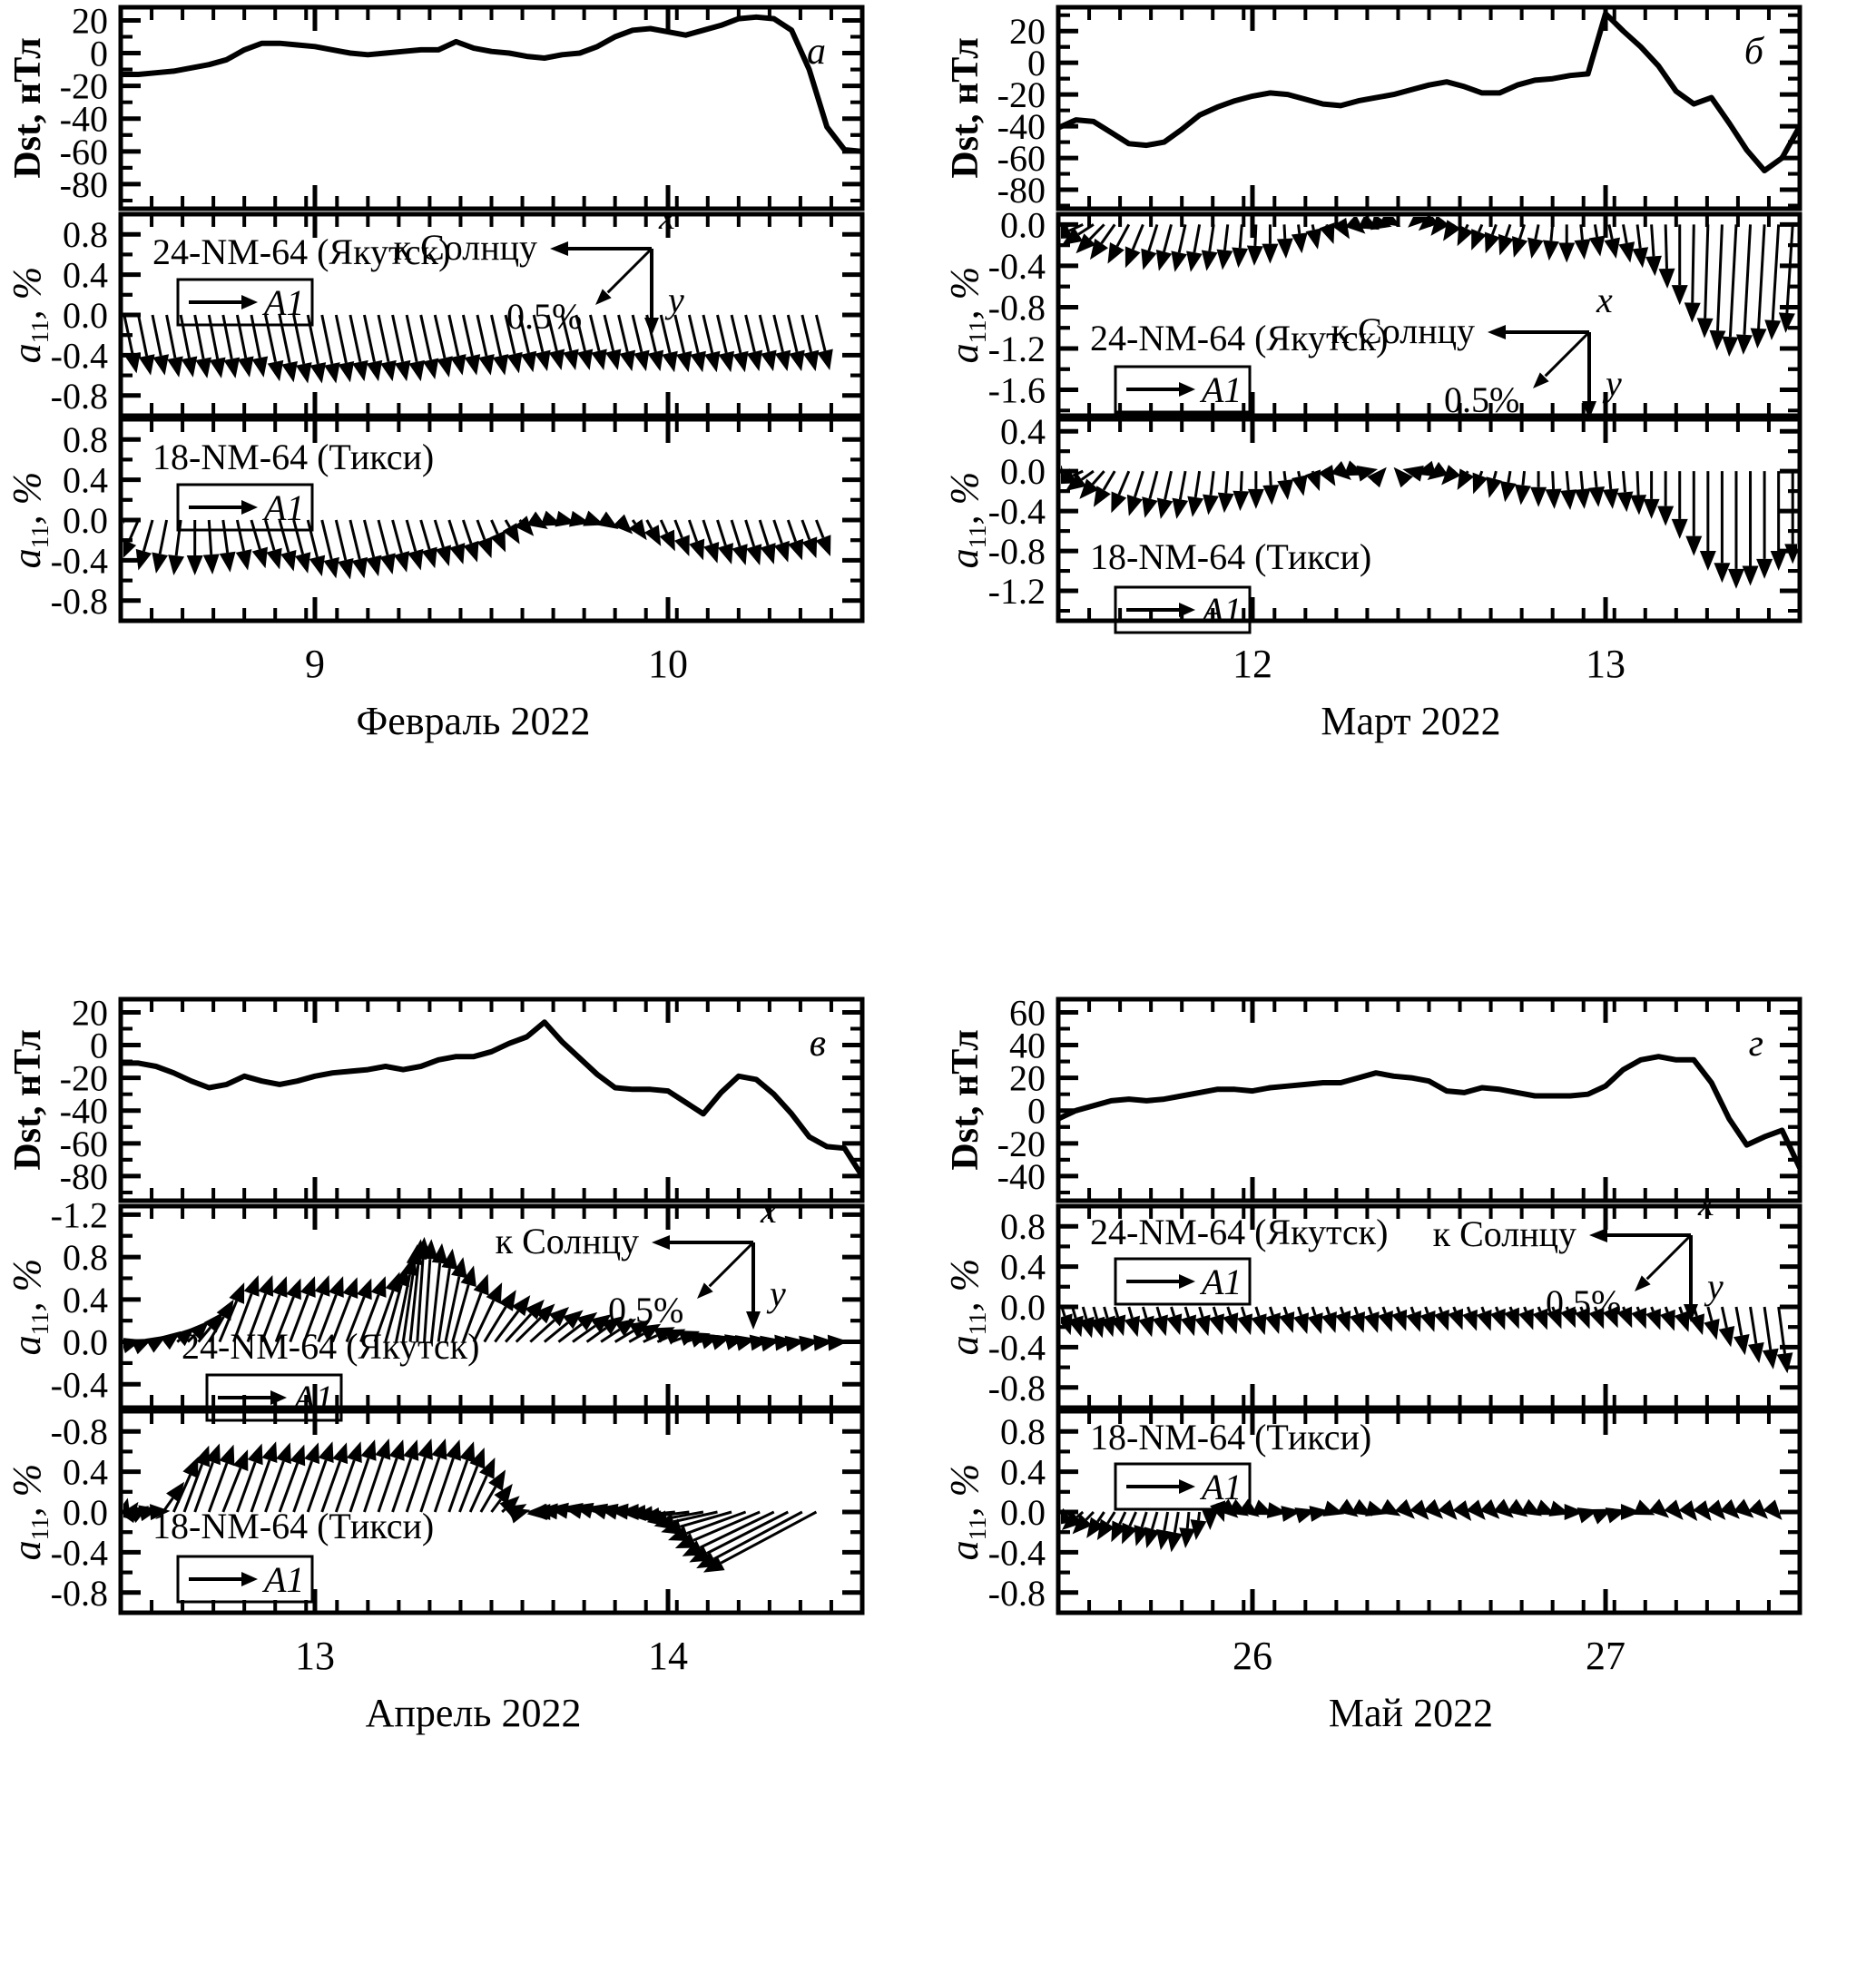 The image size is (1876, 1983). Describe the element at coordinates (493, 1099) in the screenshot. I see `dst-curve` at that location.